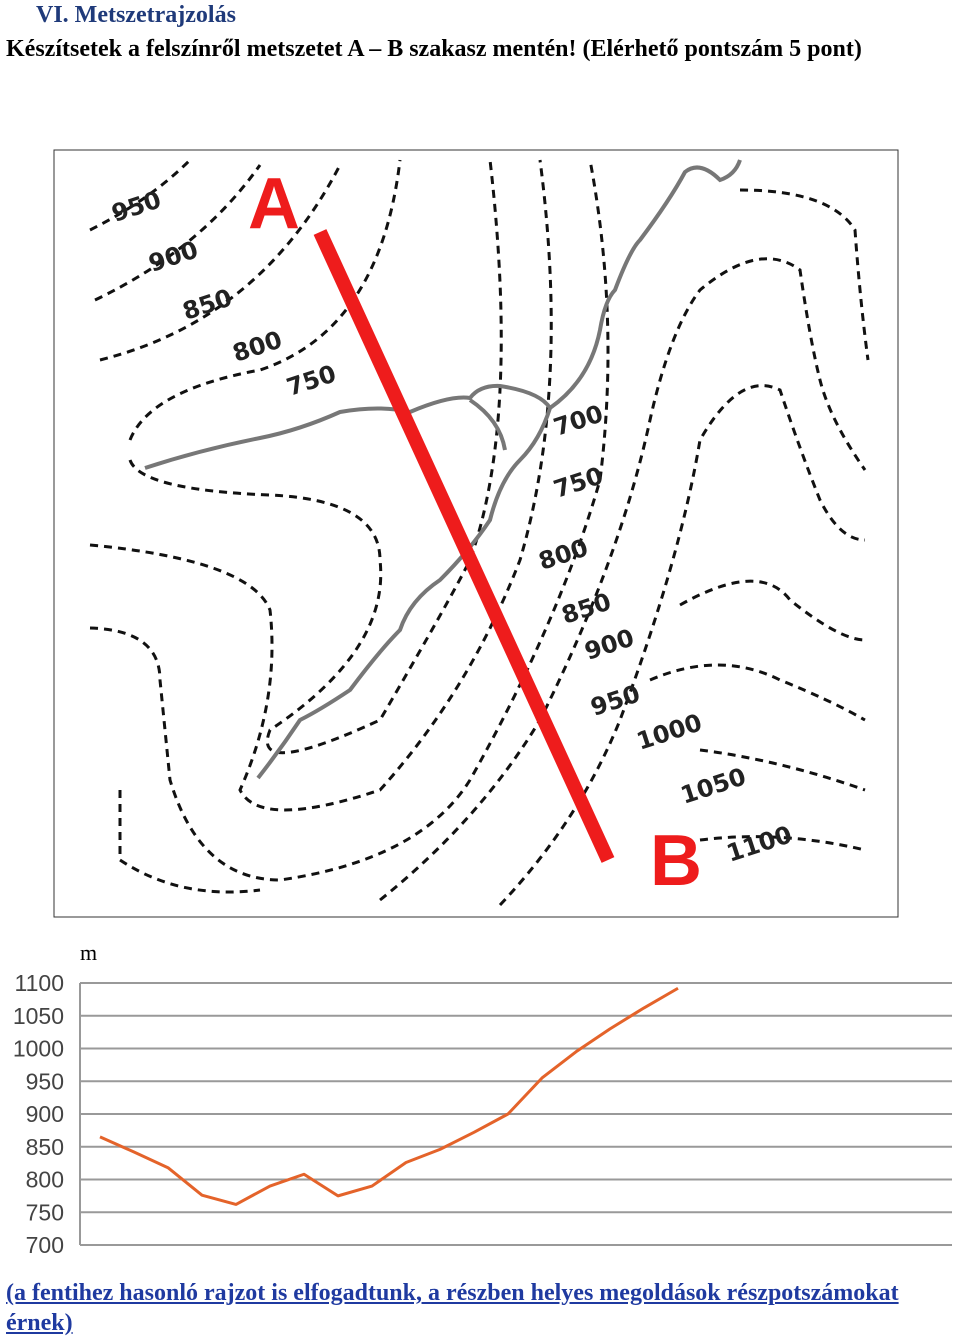 This screenshot has width=960, height=1338. Describe the element at coordinates (464, 546) in the screenshot. I see `section-line` at that location.